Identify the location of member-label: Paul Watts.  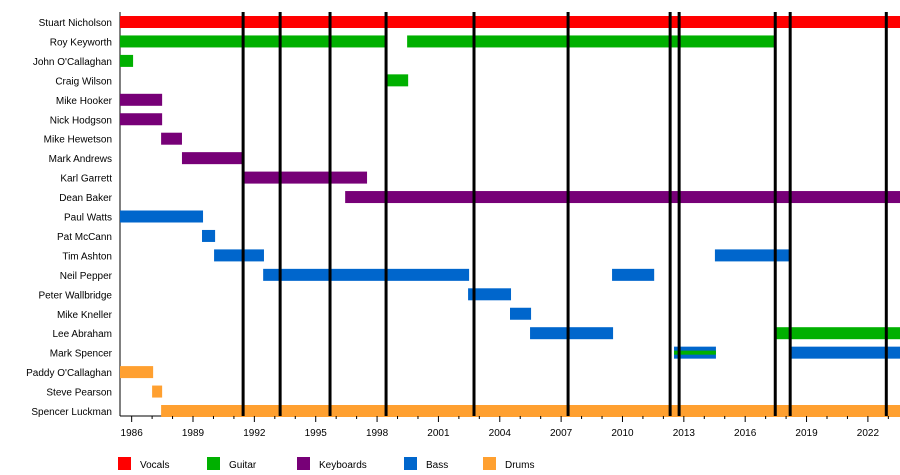
(88, 218).